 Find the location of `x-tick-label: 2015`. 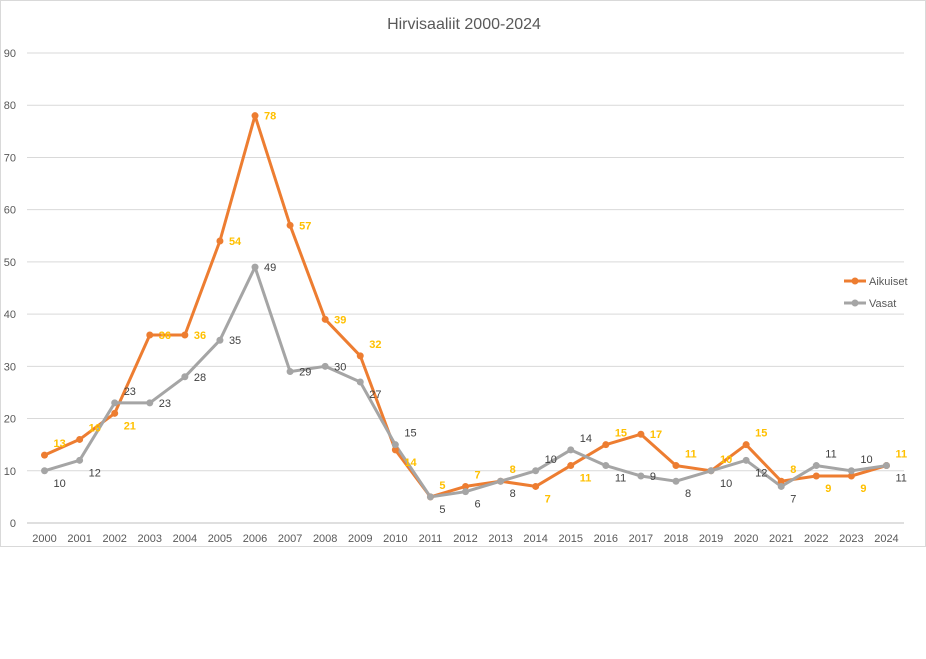

x-tick-label: 2015 is located at coordinates (570, 539).